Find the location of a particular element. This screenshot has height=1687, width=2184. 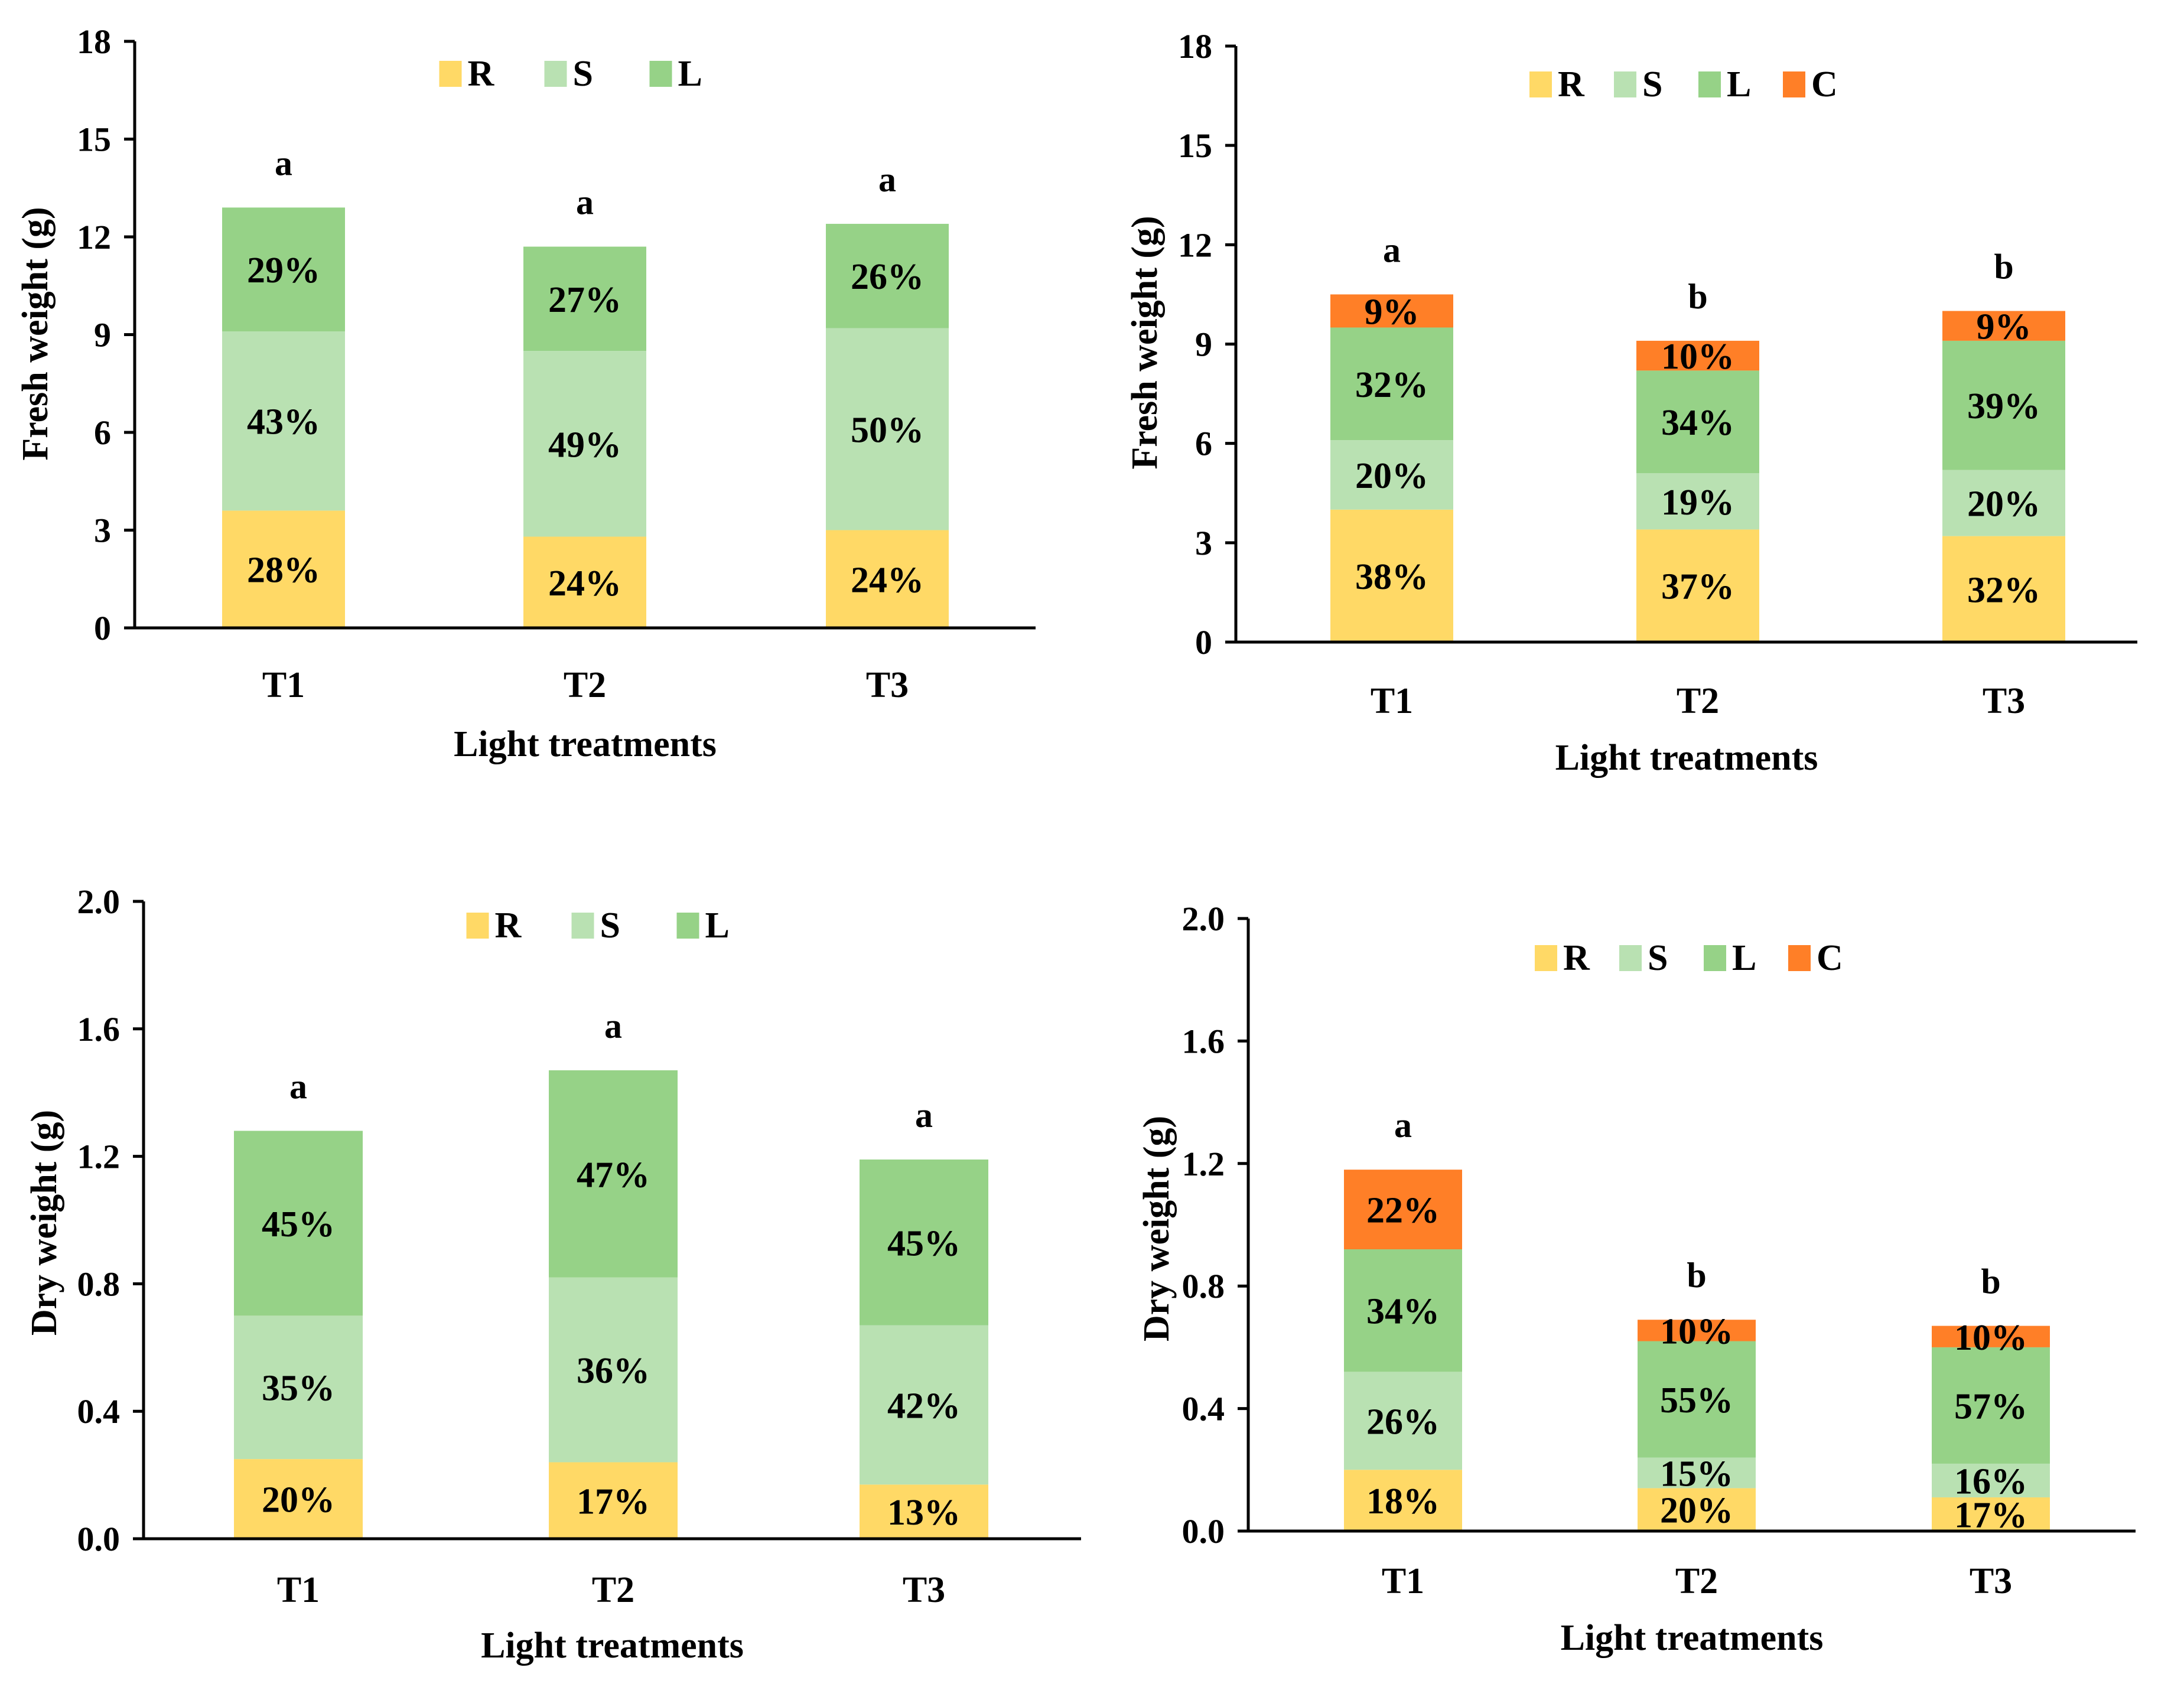

data-label-L-T1: 34% is located at coordinates (1403, 1312).